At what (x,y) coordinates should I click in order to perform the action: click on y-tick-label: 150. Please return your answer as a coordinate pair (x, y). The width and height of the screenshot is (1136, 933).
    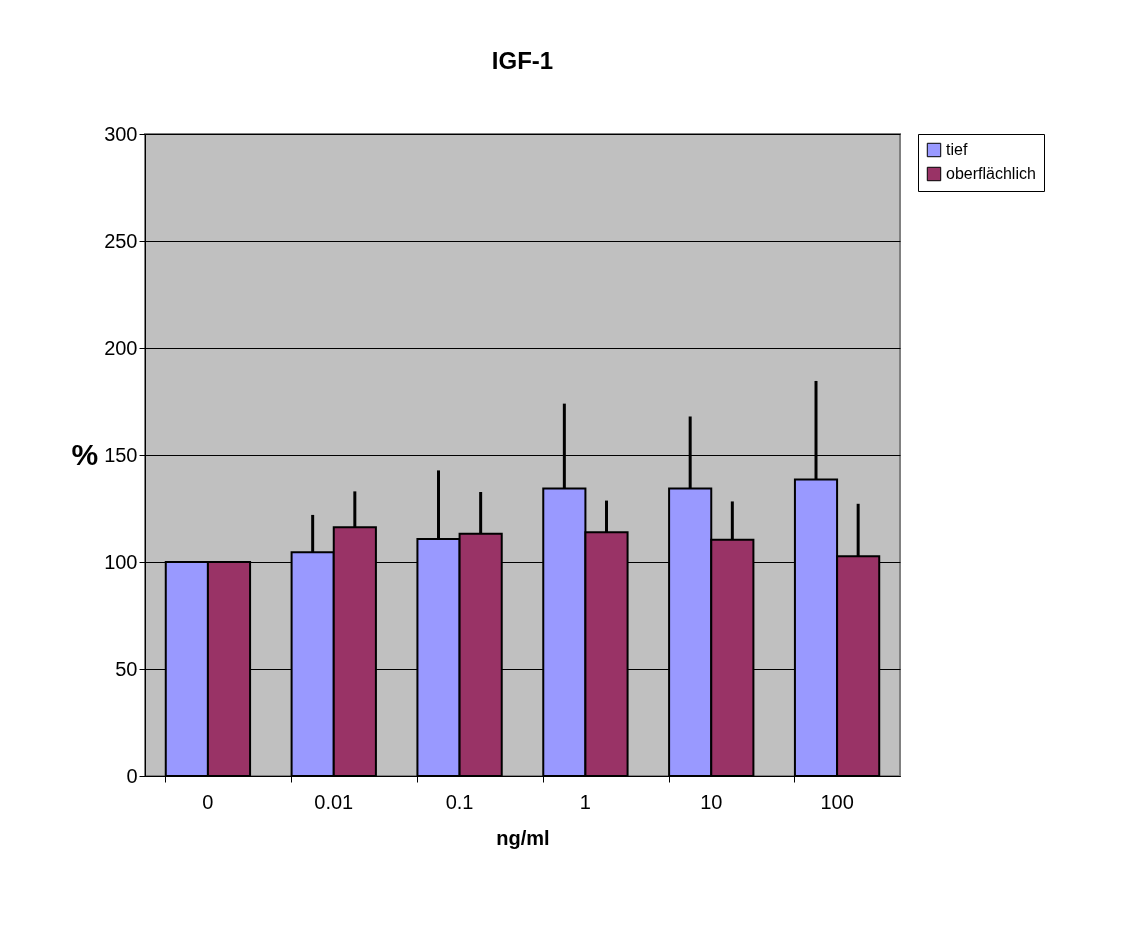
    Looking at the image, I should click on (121, 454).